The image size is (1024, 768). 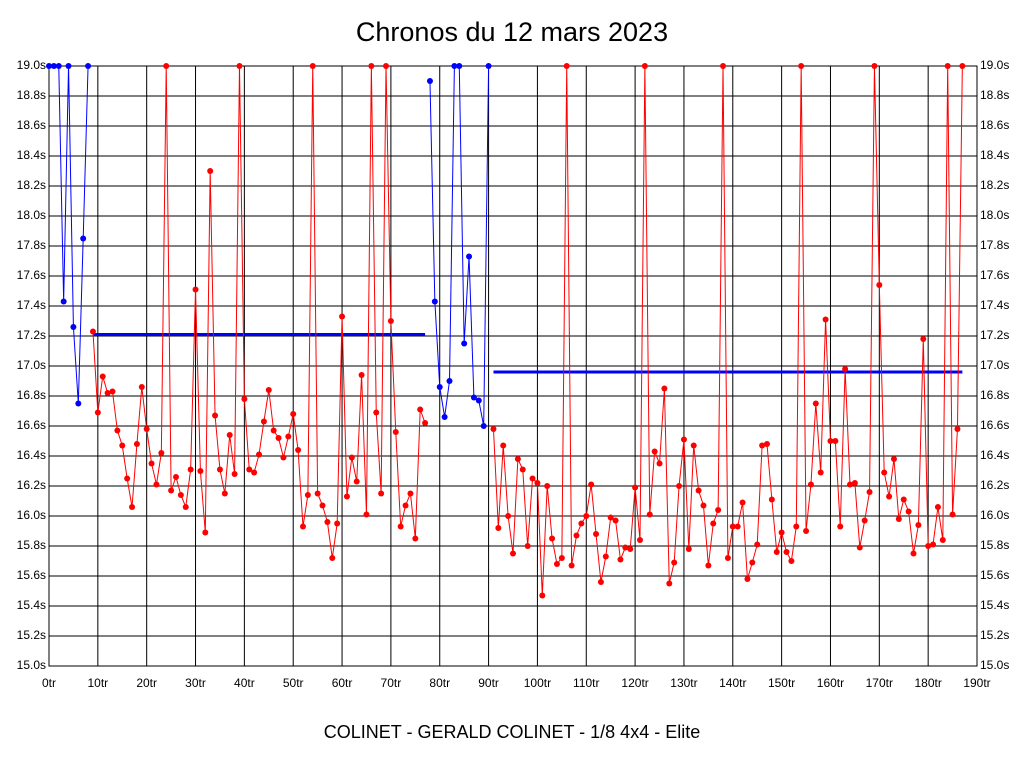 I want to click on y2-tick-label: 15.8s, so click(x=994, y=545).